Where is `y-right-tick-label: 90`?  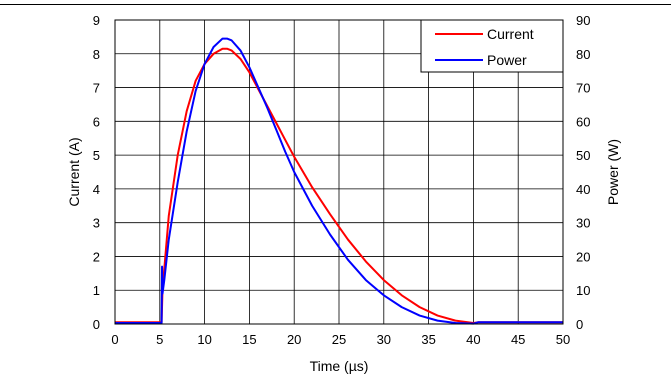 y-right-tick-label: 90 is located at coordinates (583, 20).